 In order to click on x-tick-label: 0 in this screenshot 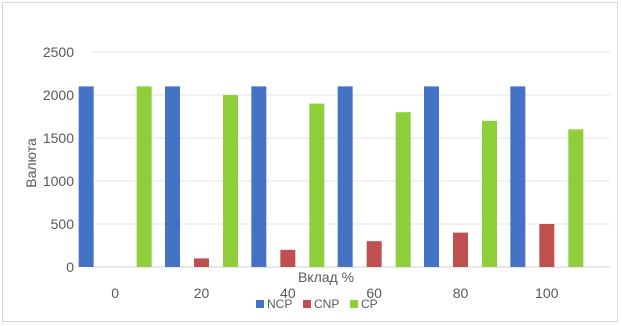, I will do `click(115, 293)`.